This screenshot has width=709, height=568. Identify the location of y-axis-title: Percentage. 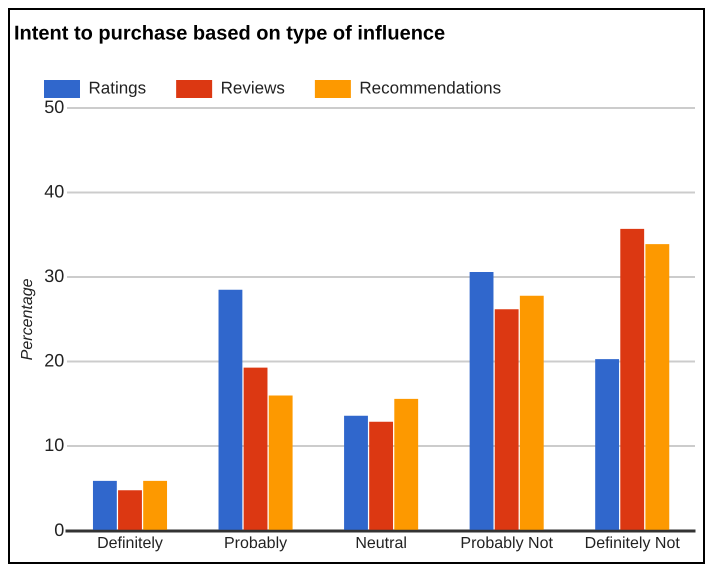
(27, 319).